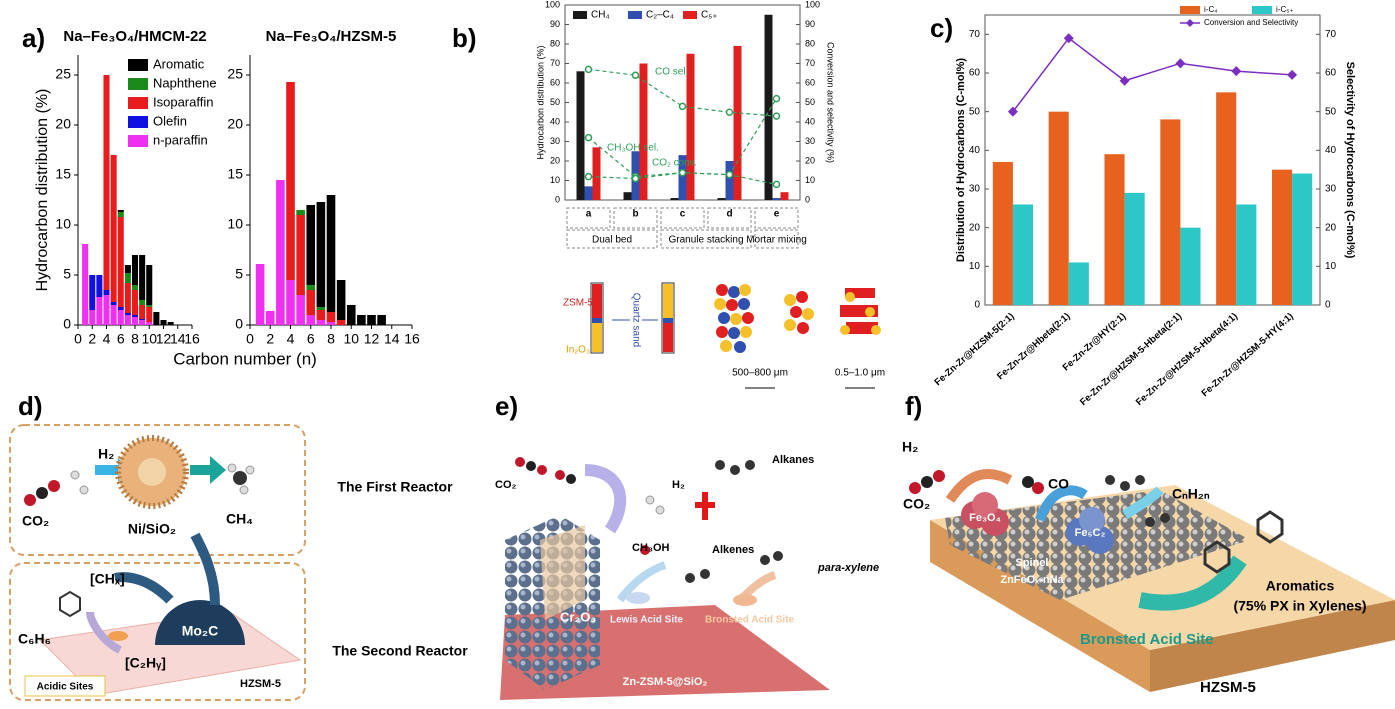 The height and width of the screenshot is (709, 1395). Describe the element at coordinates (588, 218) in the screenshot. I see `category-box` at that location.